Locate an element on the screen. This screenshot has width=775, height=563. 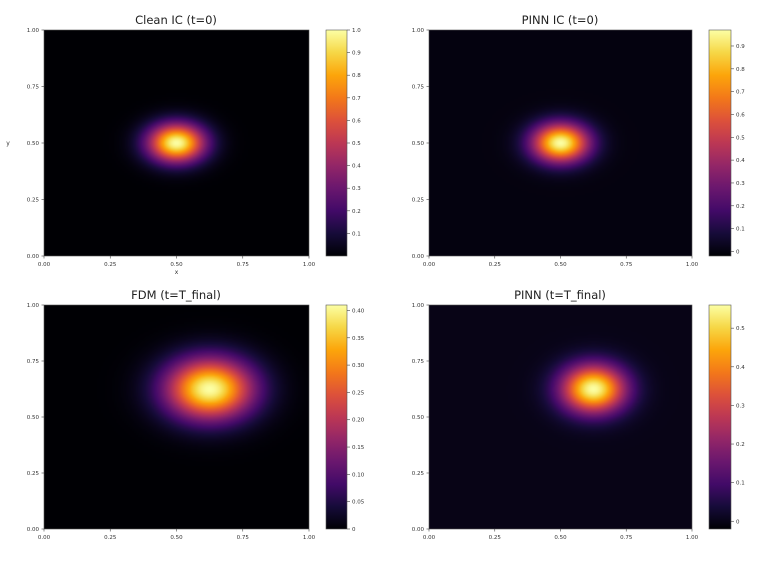
panel-title: FDM (t=T_final) is located at coordinates (176, 295).